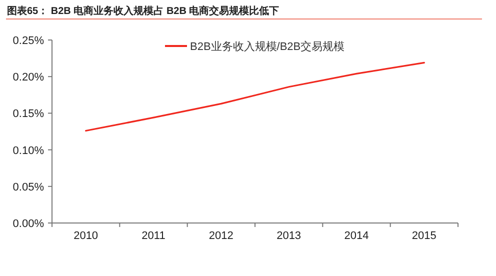  I want to click on y-tick-label: 0.20%, so click(28, 78).